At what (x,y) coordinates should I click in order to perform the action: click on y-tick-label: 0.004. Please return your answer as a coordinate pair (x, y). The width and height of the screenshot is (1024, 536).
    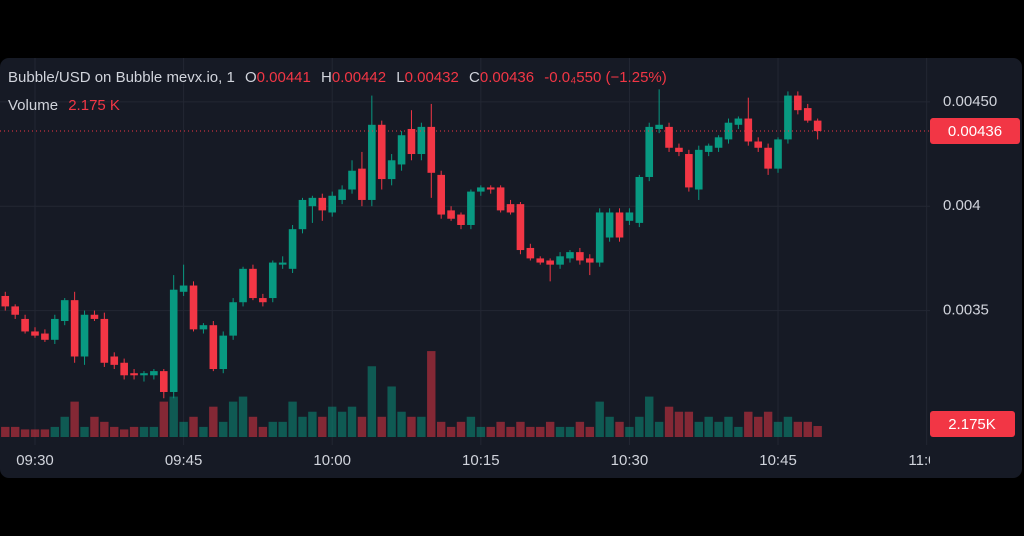
    Looking at the image, I should click on (962, 205).